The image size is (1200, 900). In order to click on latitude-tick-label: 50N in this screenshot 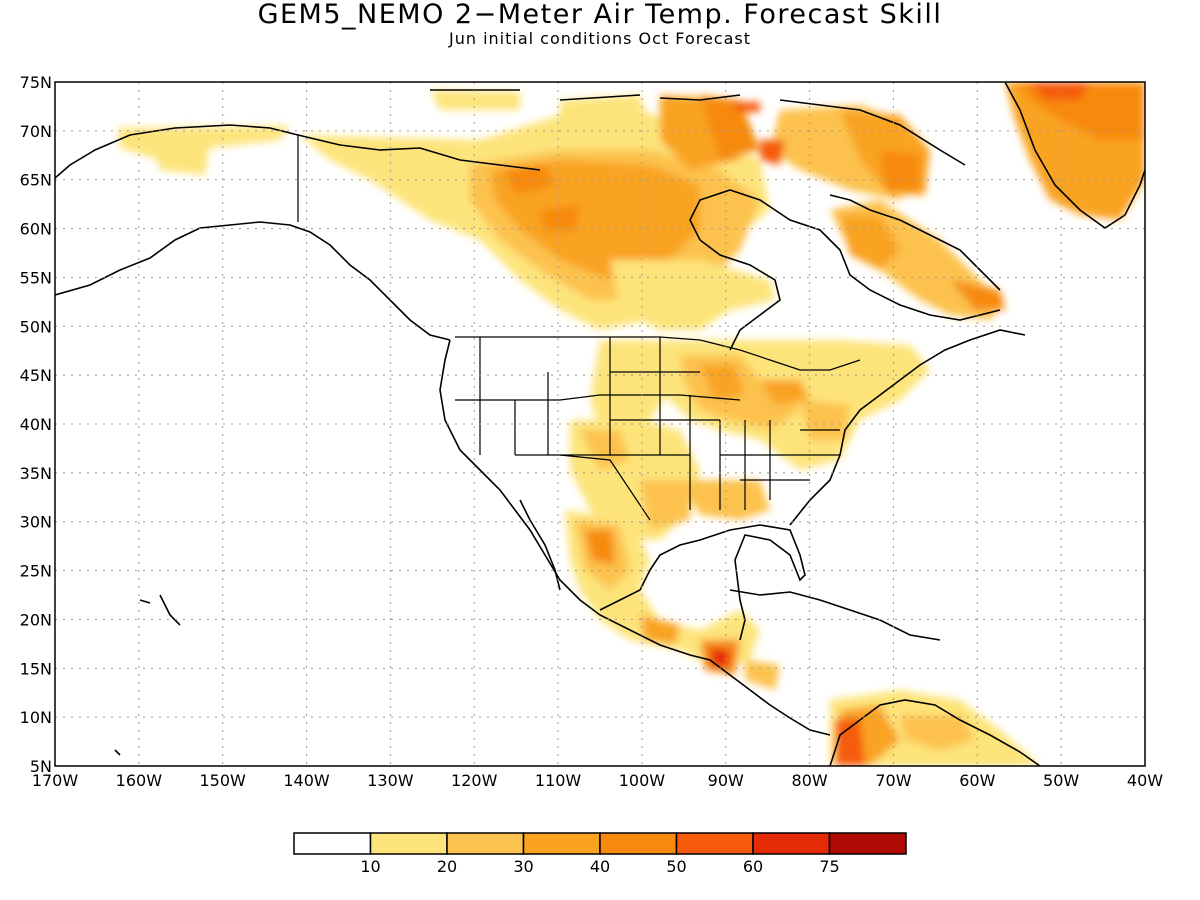, I will do `click(36, 326)`.